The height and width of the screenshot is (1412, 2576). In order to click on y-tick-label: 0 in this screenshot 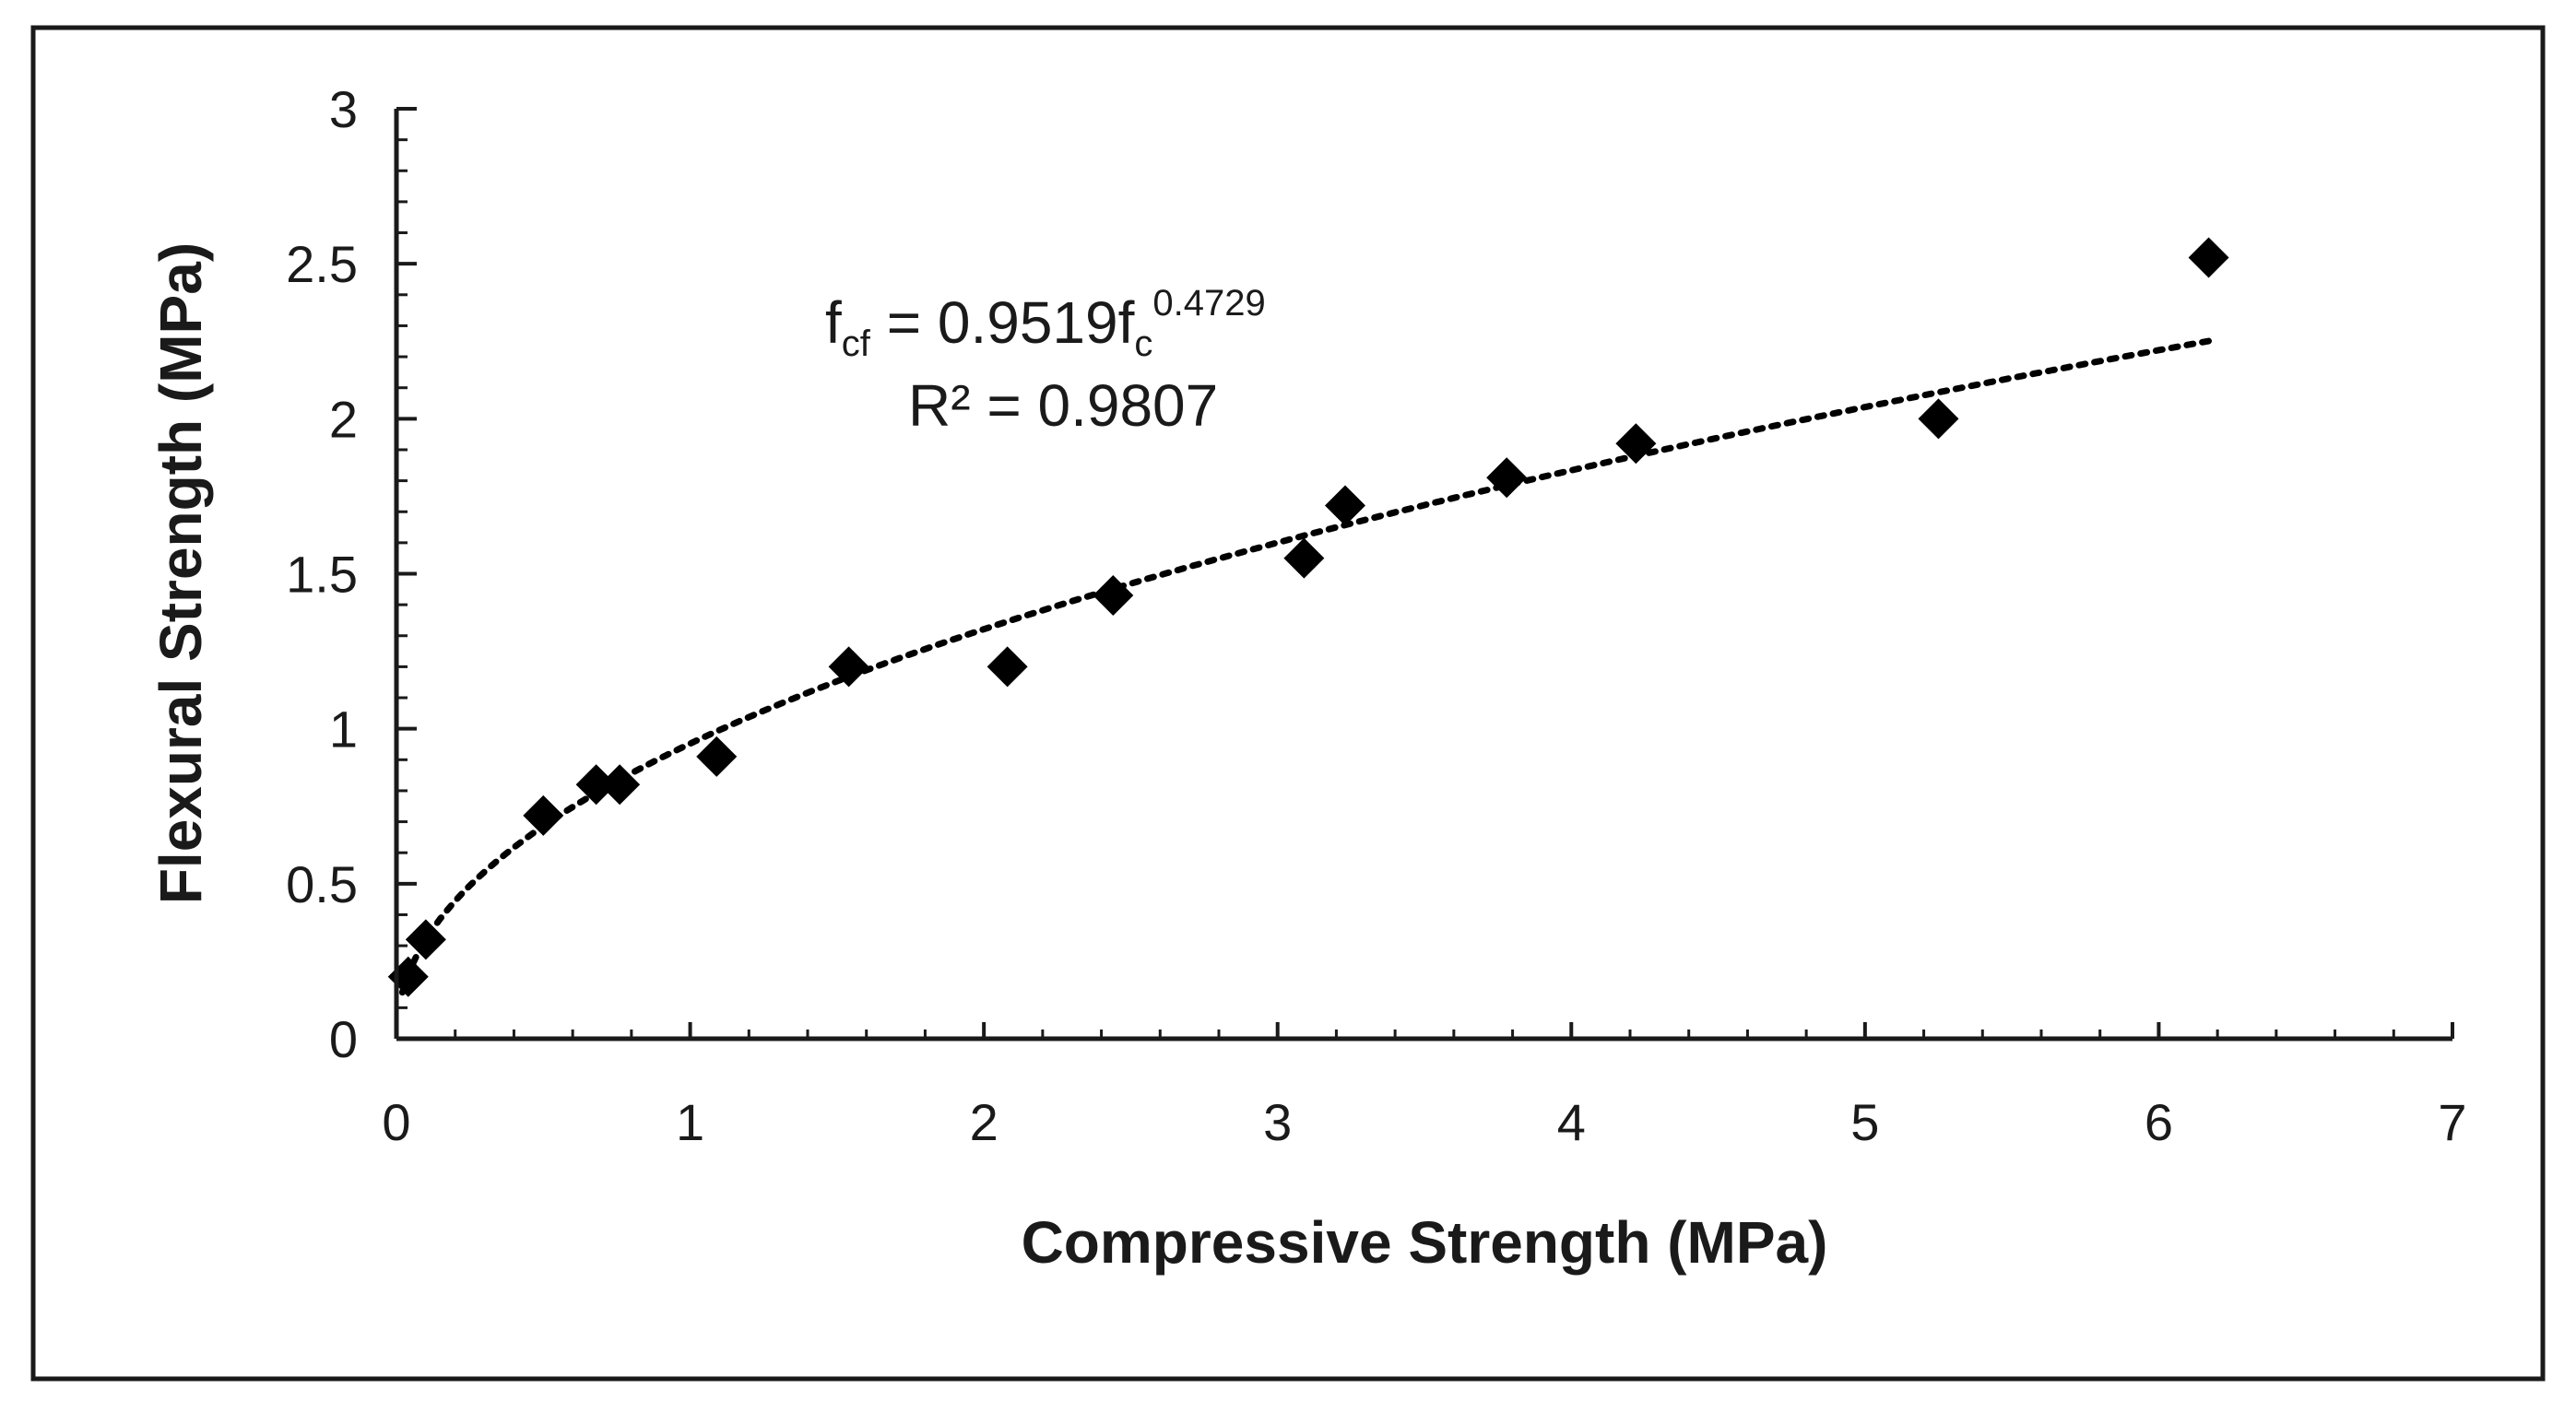, I will do `click(343, 1039)`.